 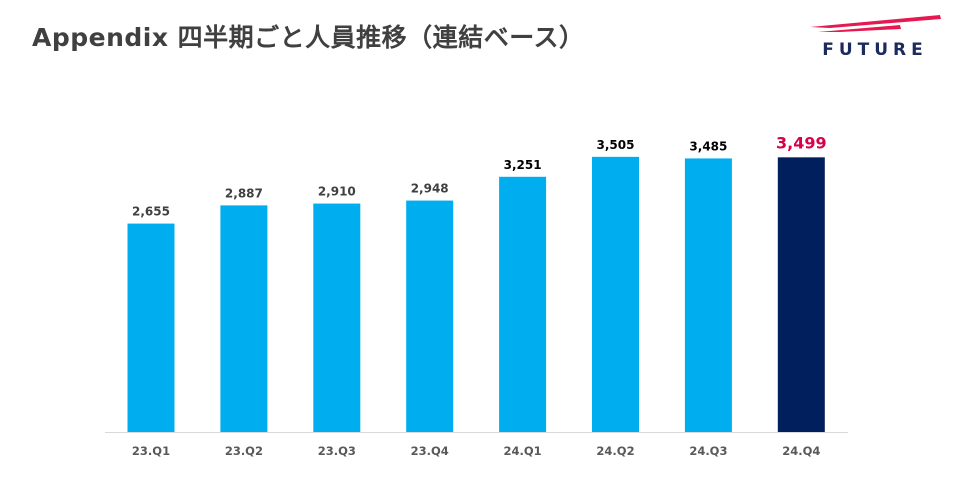 I want to click on data-label: 3,499, so click(x=801, y=142).